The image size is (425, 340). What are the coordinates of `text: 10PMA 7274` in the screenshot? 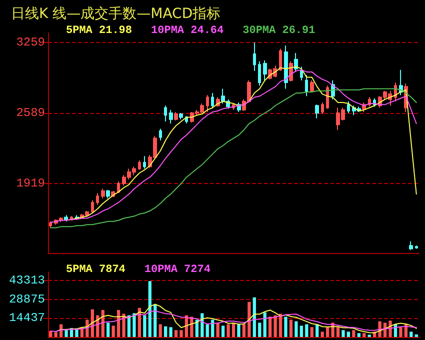 It's located at (177, 270).